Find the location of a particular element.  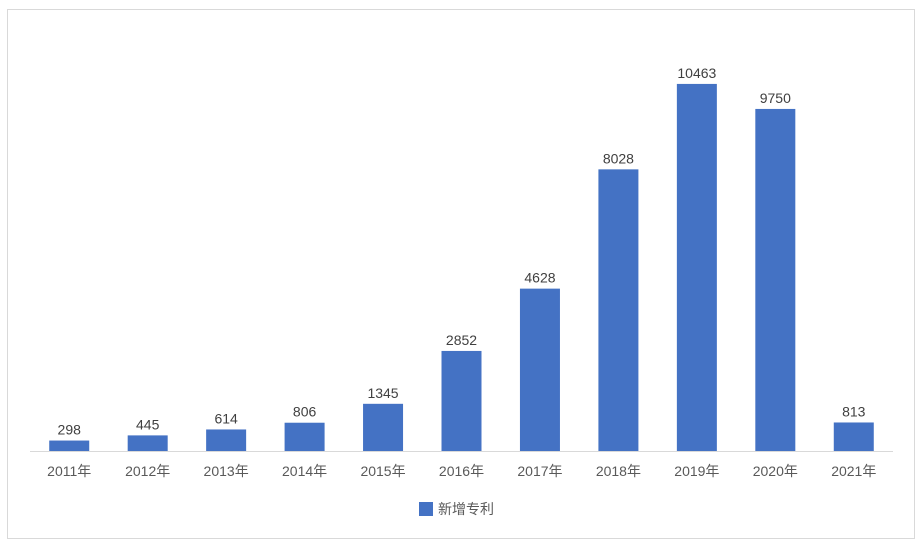

x-tick-label-0: 2011年 is located at coordinates (69, 471).